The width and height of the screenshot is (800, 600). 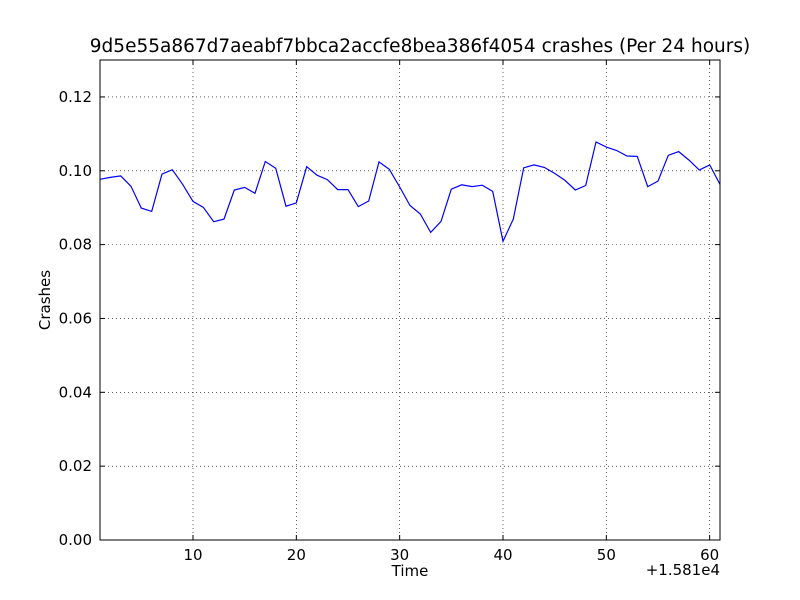 What do you see at coordinates (709, 555) in the screenshot?
I see `x-tick-label: 60` at bounding box center [709, 555].